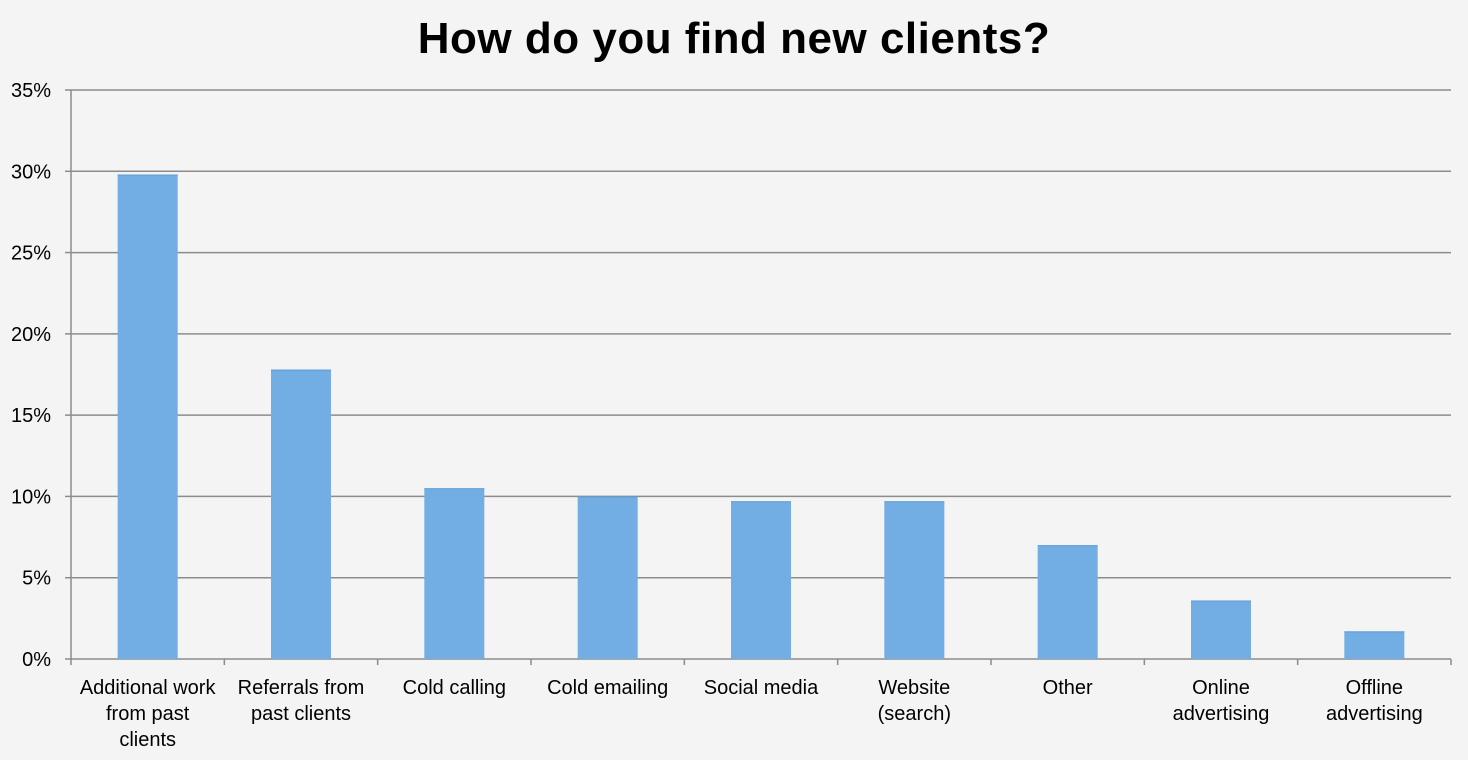 This screenshot has height=760, width=1468. I want to click on x-category-label: Cold calling, so click(454, 688).